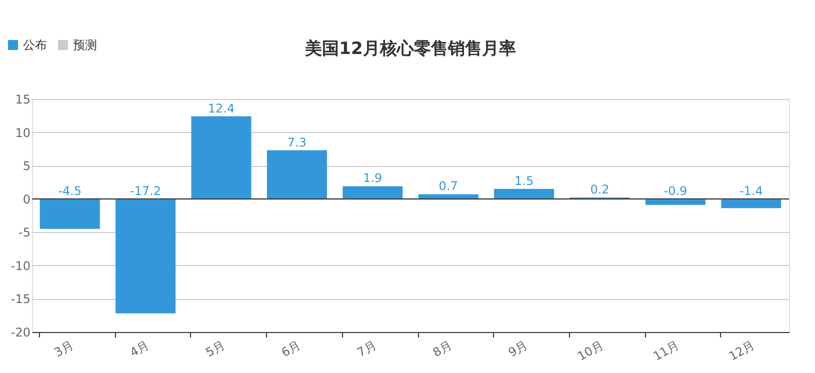 The image size is (815, 373). I want to click on legend-label: 预测, so click(85, 45).